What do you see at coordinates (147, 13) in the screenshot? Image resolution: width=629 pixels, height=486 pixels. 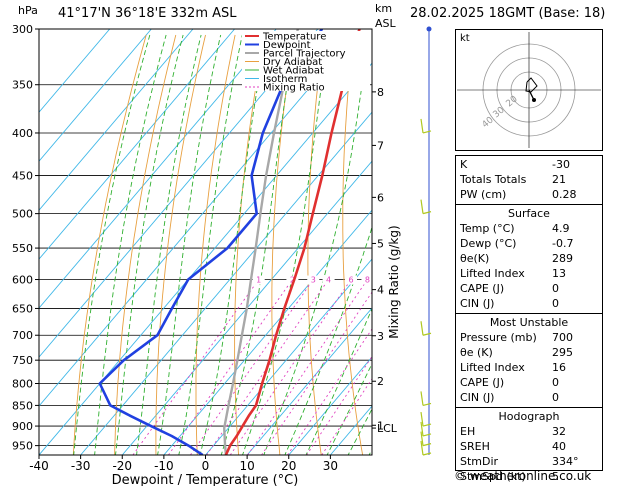 I see `location-title: 41°17'N 36°18'E 332m ASL` at bounding box center [147, 13].